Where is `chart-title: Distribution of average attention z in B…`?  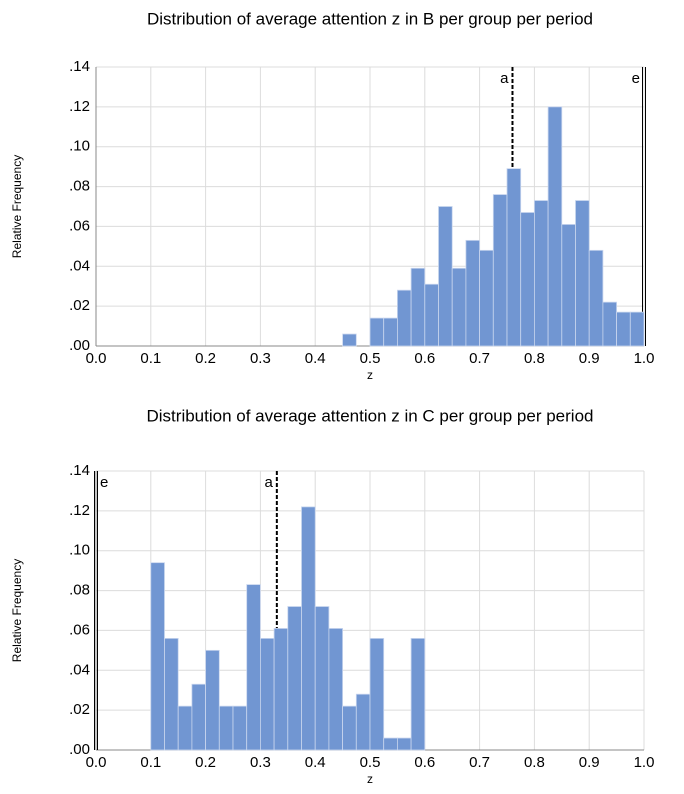
chart-title: Distribution of average attention z in B… is located at coordinates (370, 18).